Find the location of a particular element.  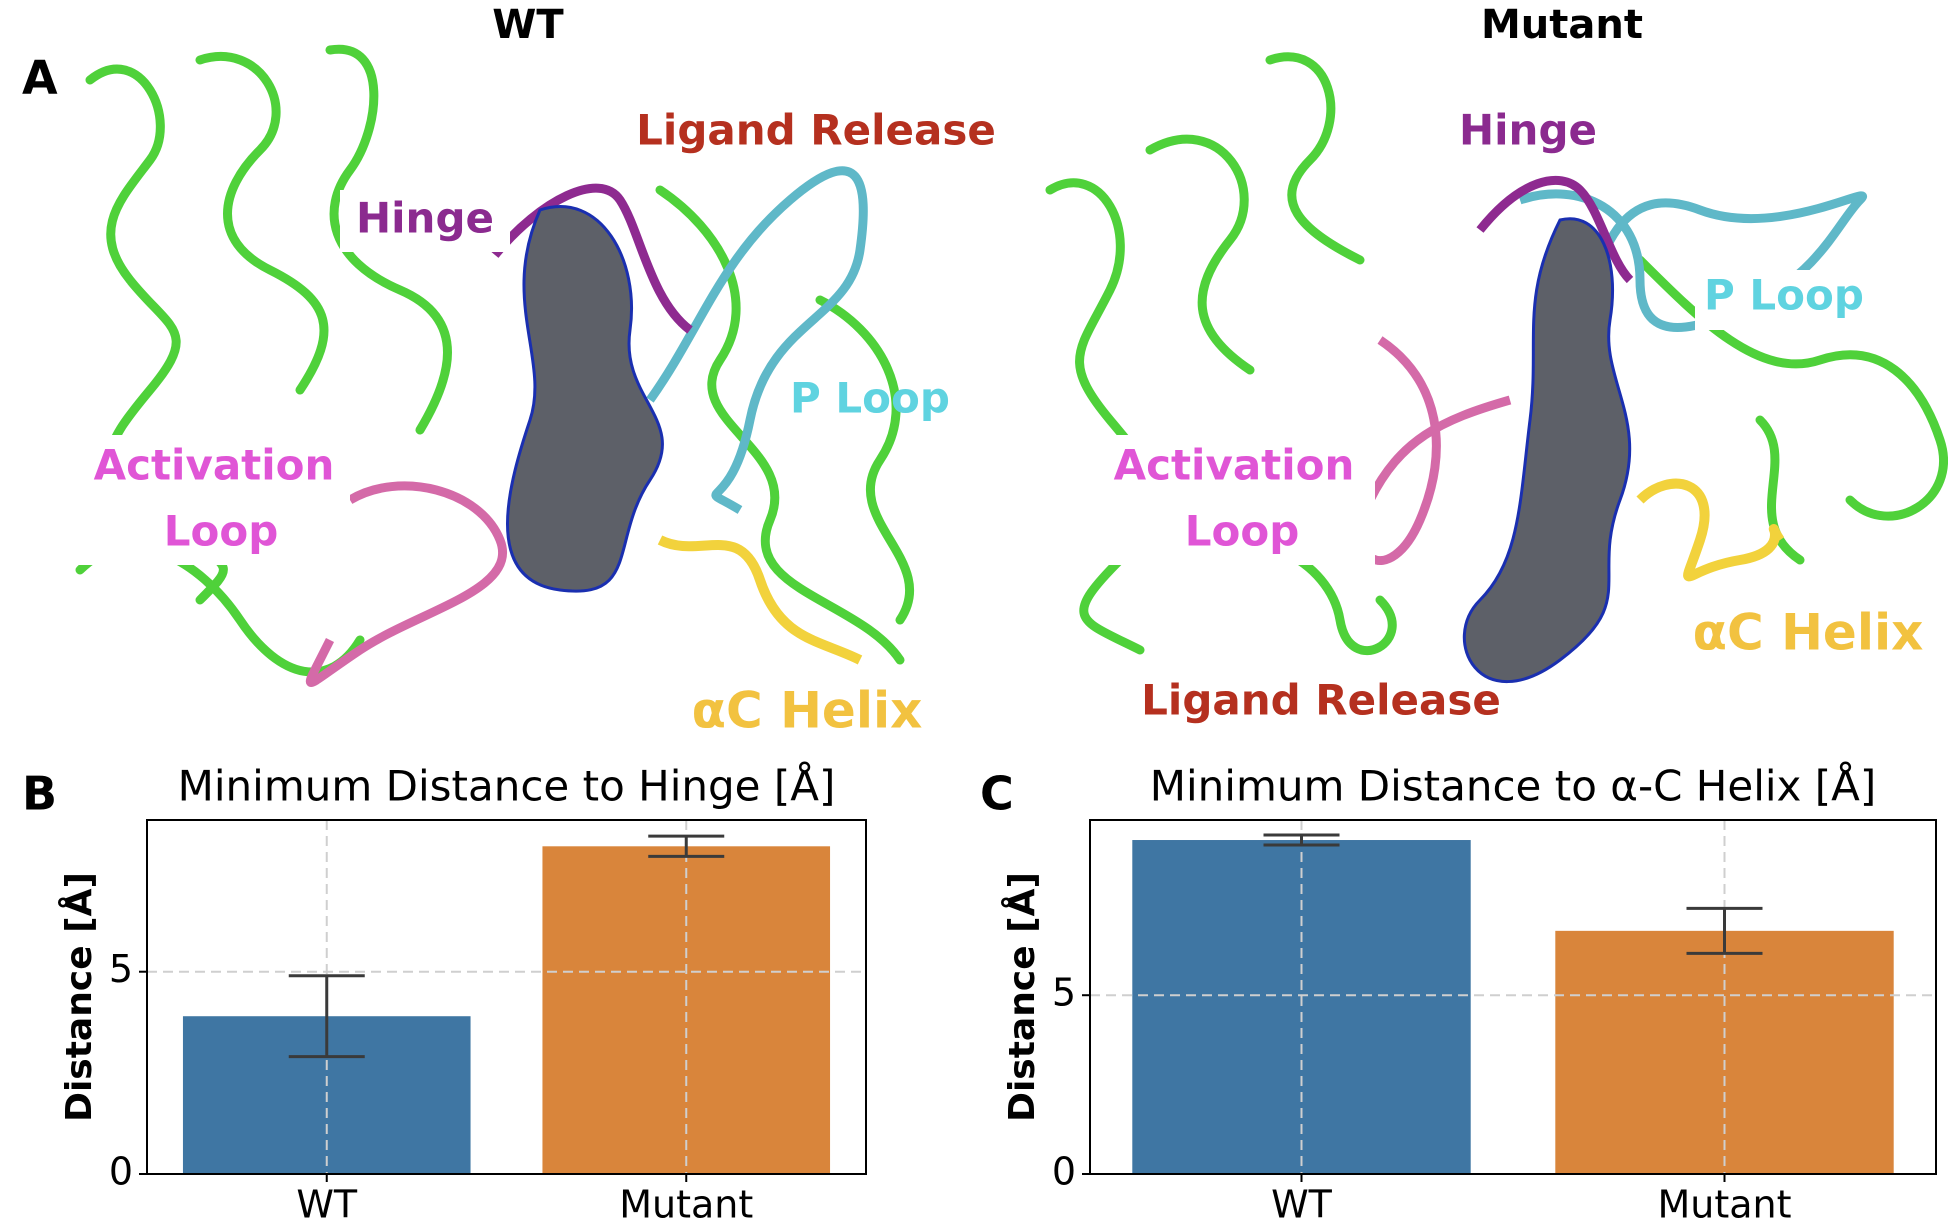

chart-title: Minimum Distance to Hinge [Å] is located at coordinates (507, 786).